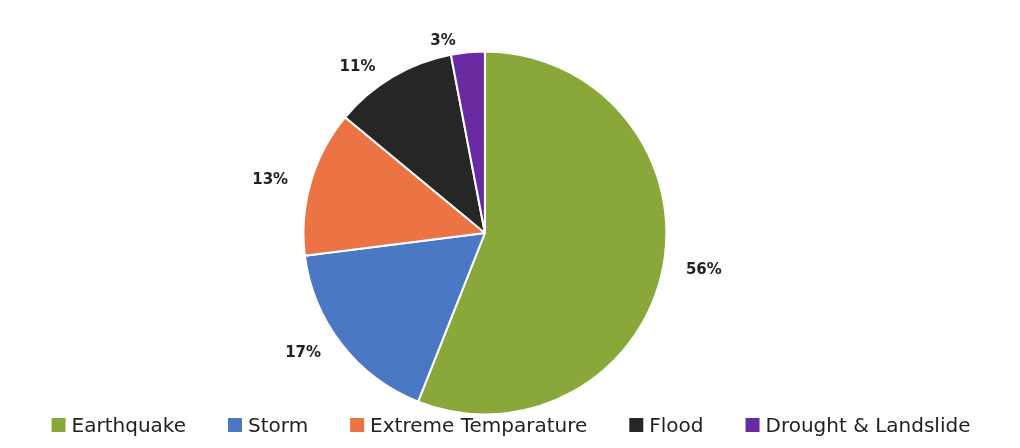 Image resolution: width=1020 pixels, height=448 pixels. I want to click on data-label: 13%, so click(270, 179).